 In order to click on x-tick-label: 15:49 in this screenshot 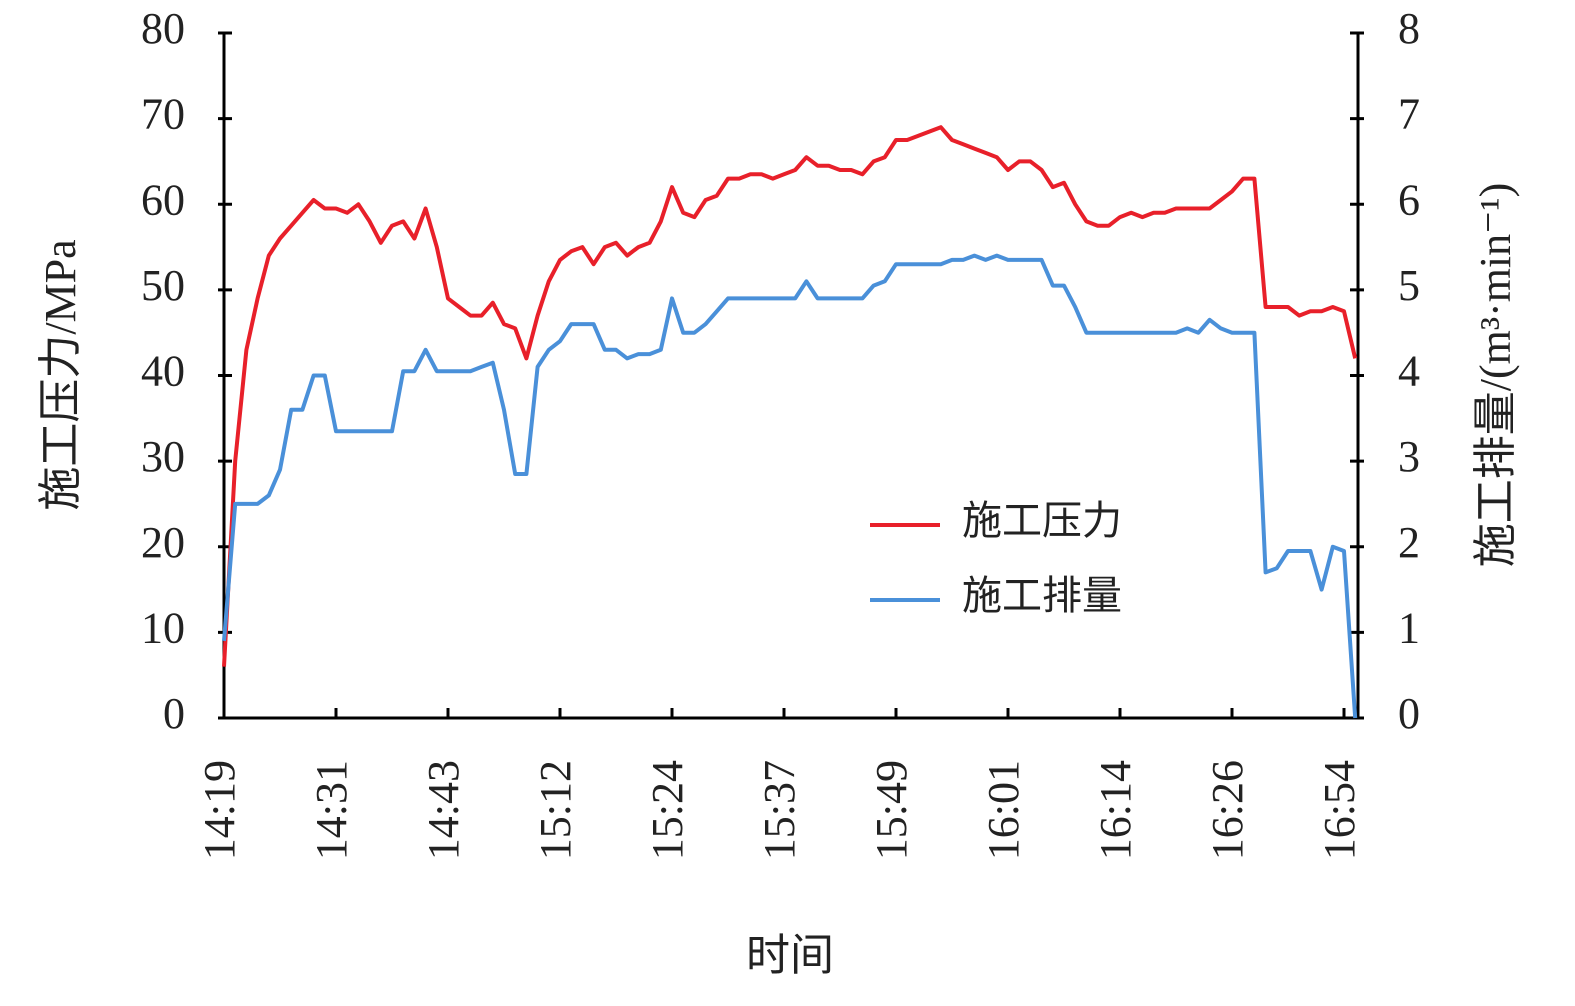, I will do `click(891, 810)`.